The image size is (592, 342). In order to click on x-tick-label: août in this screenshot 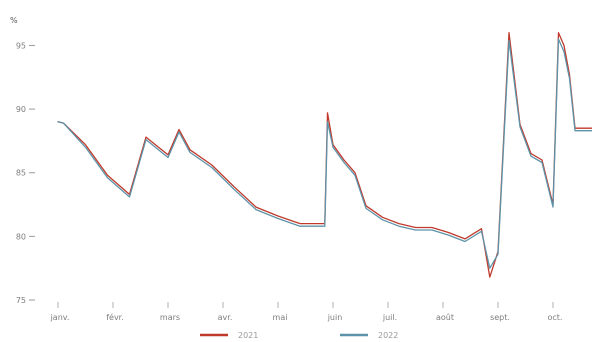, I will do `click(445, 317)`.